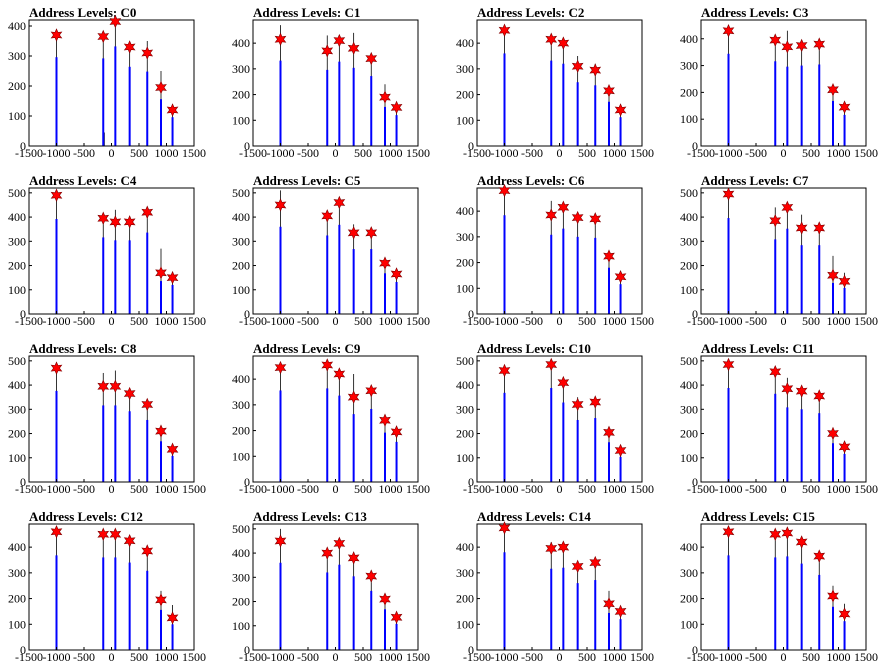  What do you see at coordinates (86, 516) in the screenshot?
I see `chart-title: Address Levels: C12` at bounding box center [86, 516].